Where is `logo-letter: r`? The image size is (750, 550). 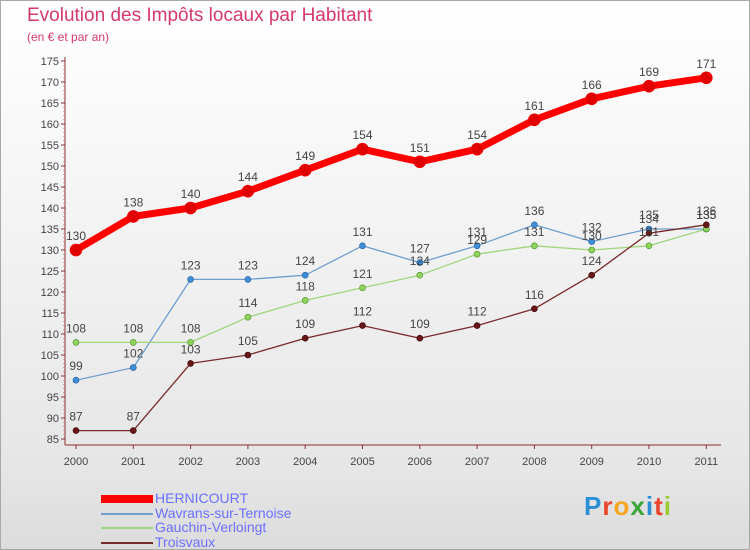 logo-letter: r is located at coordinates (608, 506).